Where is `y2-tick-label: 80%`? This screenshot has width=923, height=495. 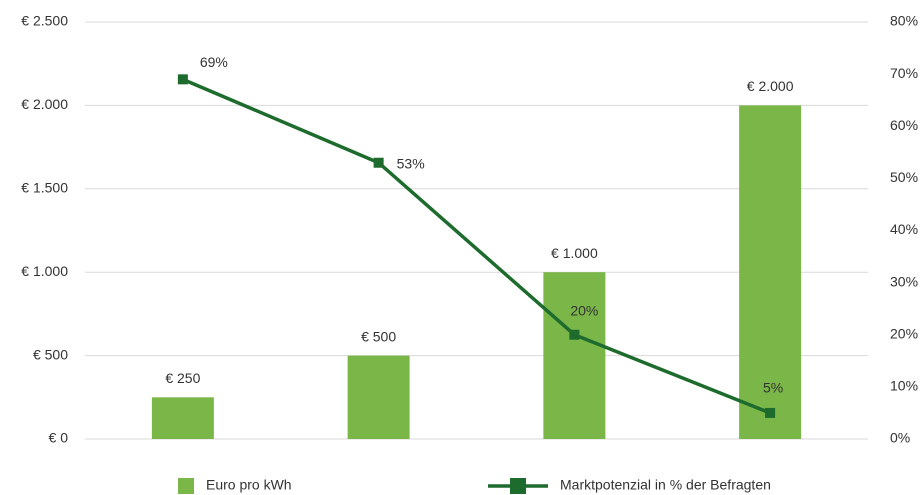
y2-tick-label: 80% is located at coordinates (904, 21).